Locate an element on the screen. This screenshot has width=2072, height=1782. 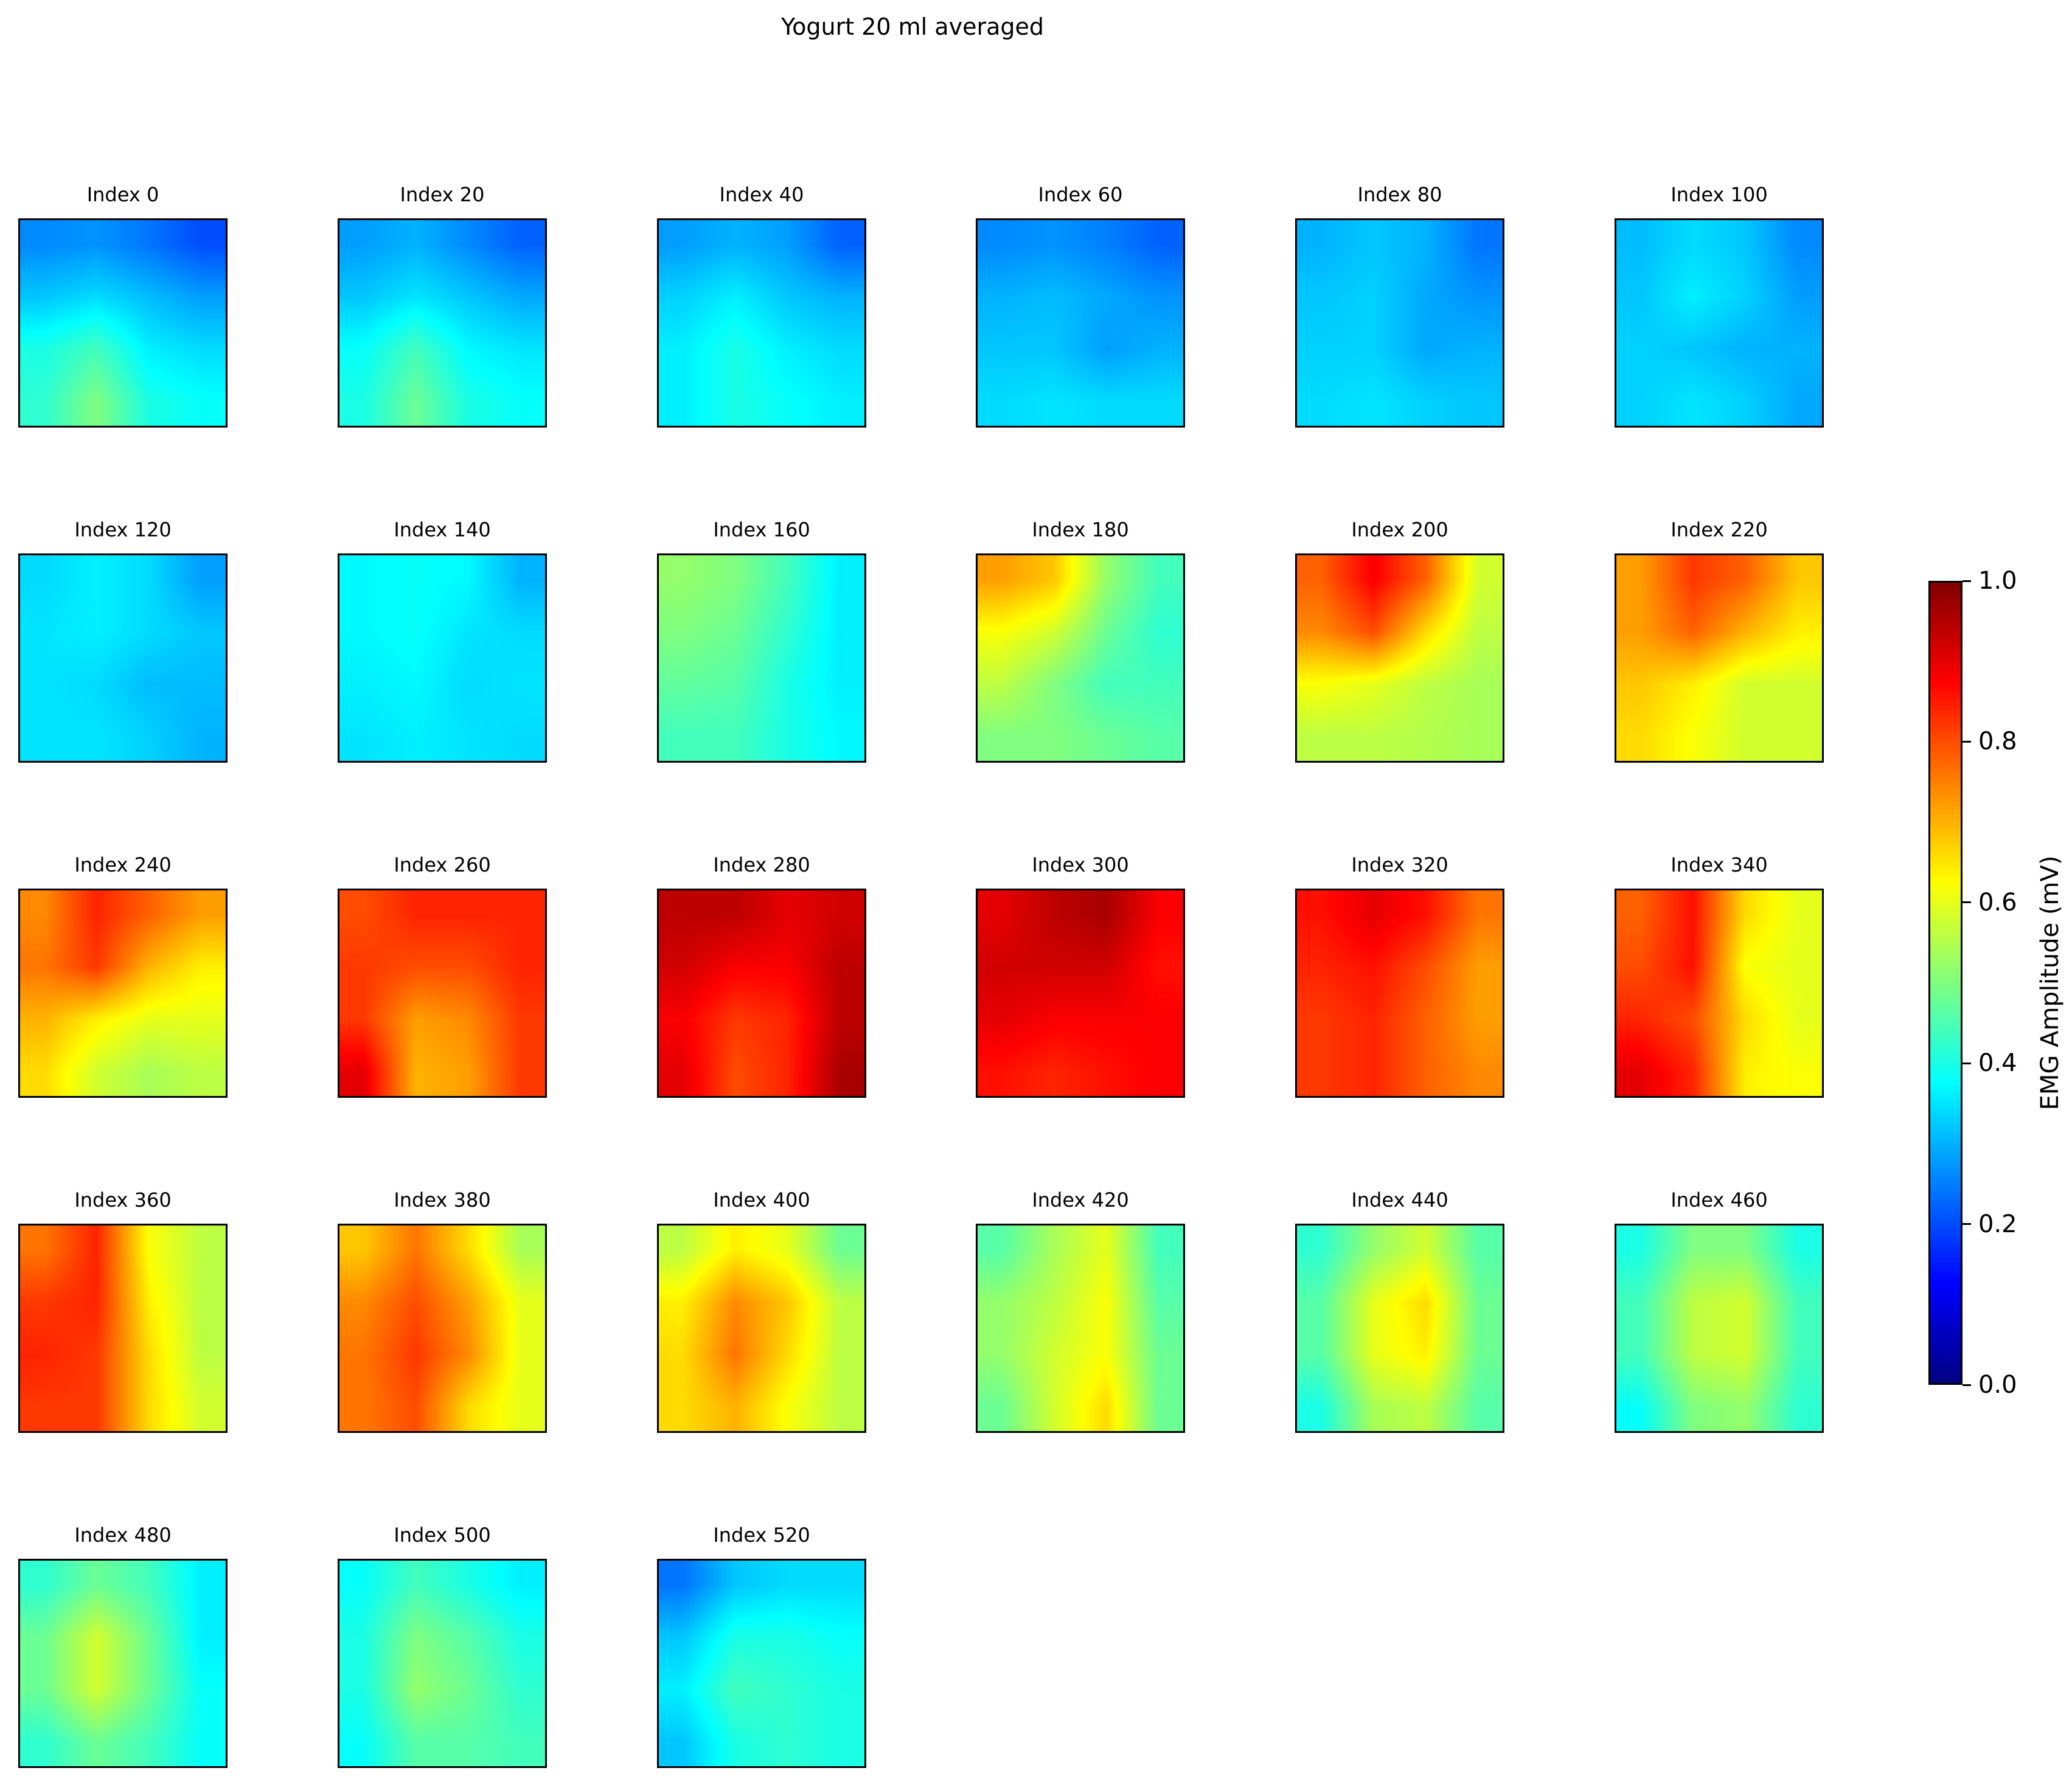
heatmap-panel: Index 360 is located at coordinates (123, 1310).